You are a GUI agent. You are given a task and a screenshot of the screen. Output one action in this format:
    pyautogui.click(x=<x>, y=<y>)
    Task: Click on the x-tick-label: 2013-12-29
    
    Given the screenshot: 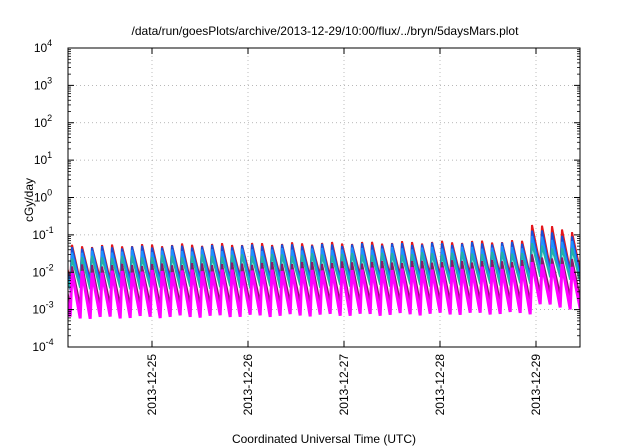 What is the action you would take?
    pyautogui.click(x=536, y=385)
    